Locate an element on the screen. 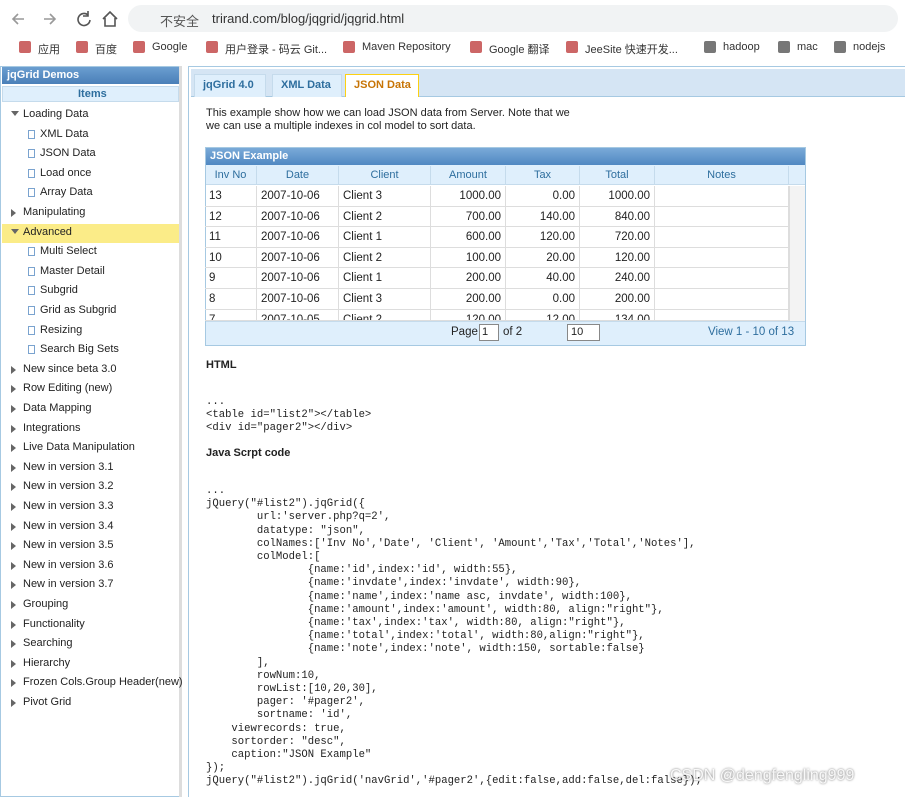  tree-folder: Hierarchy is located at coordinates (47, 662).